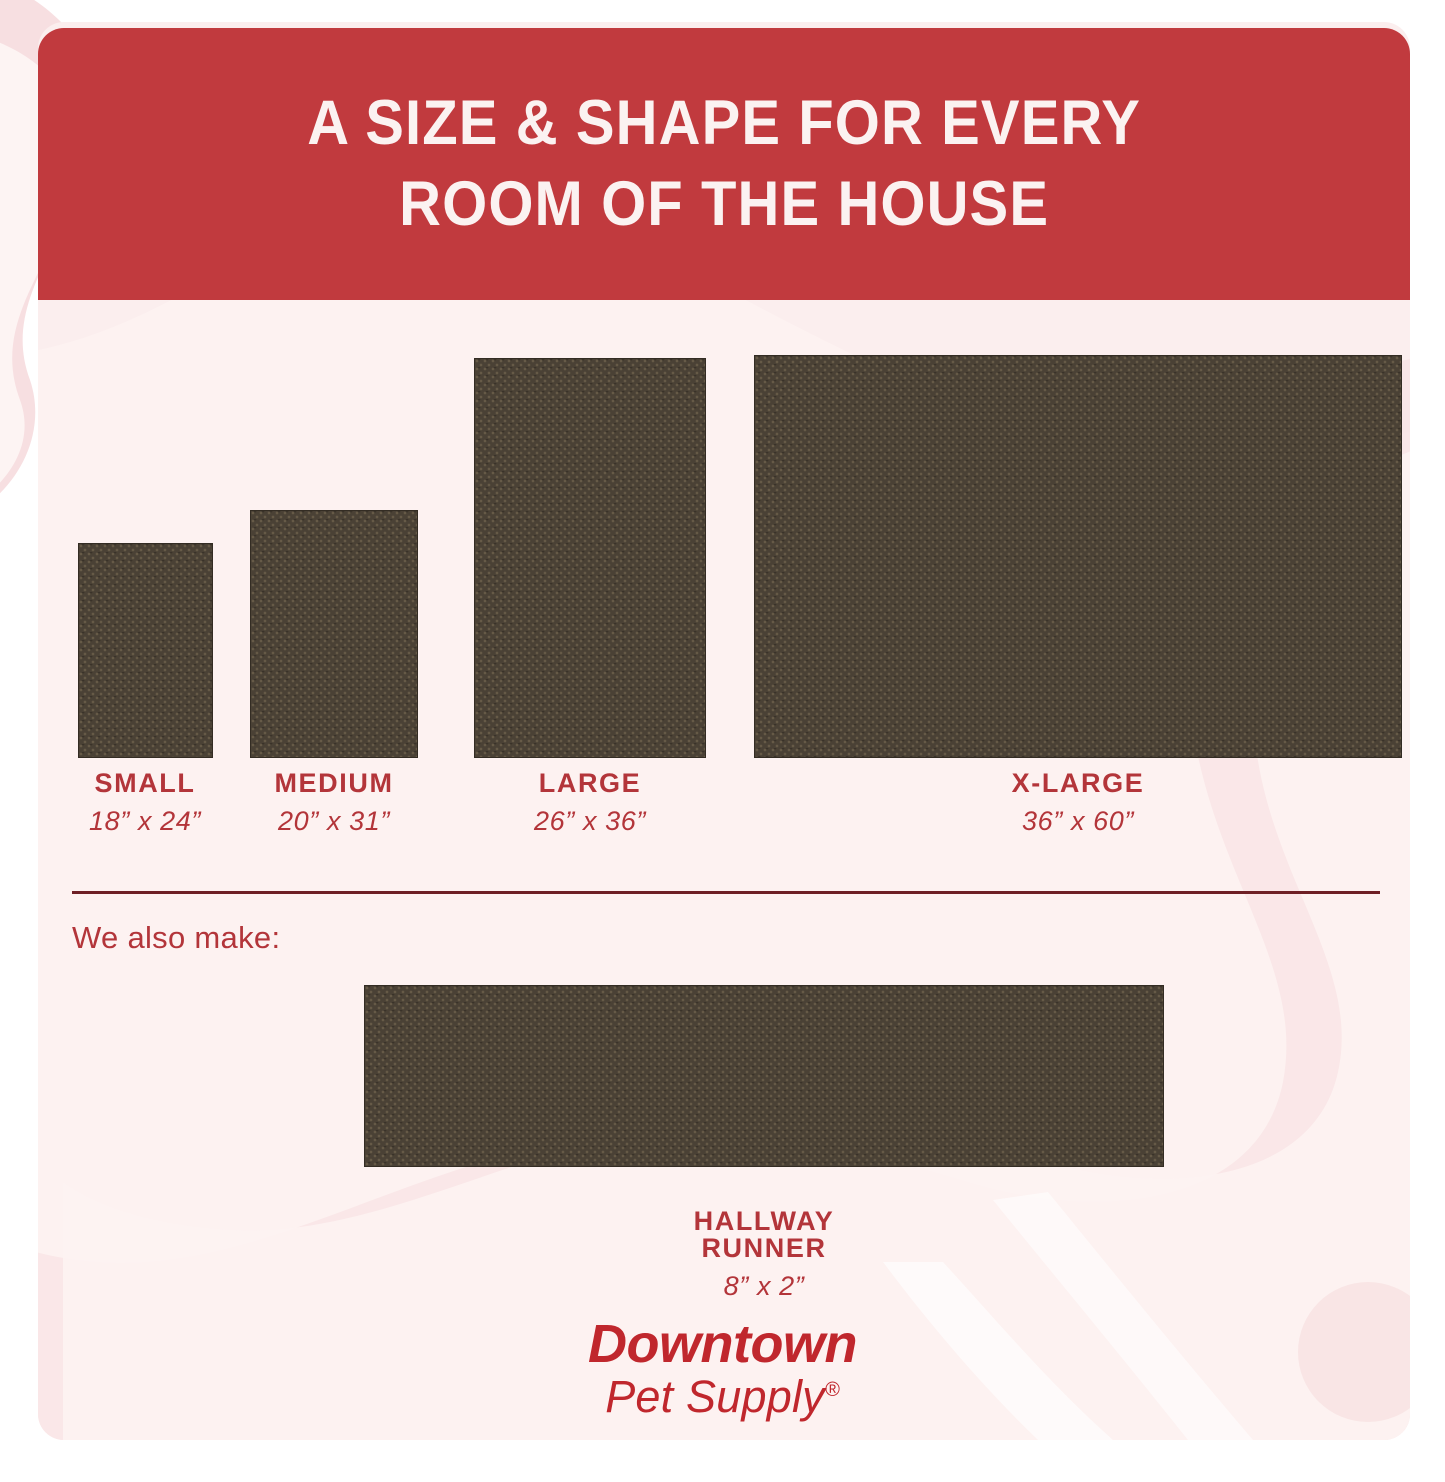 The height and width of the screenshot is (1482, 1445). Describe the element at coordinates (590, 802) in the screenshot. I see `size-label-large: LARGE 26” x 36”` at that location.